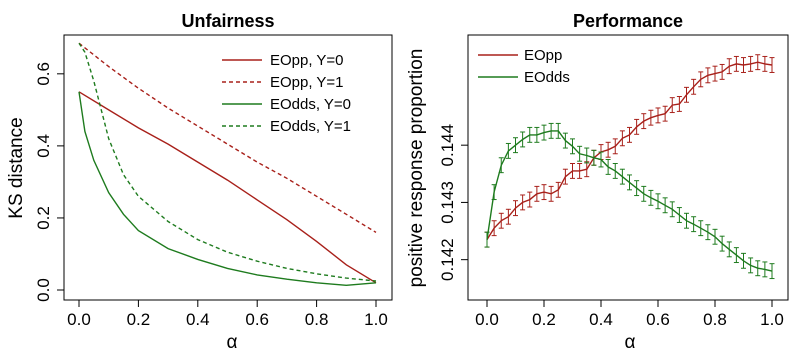 The width and height of the screenshot is (791, 356). What do you see at coordinates (198, 319) in the screenshot?
I see `unfairness-x-tick-label: 0.4` at bounding box center [198, 319].